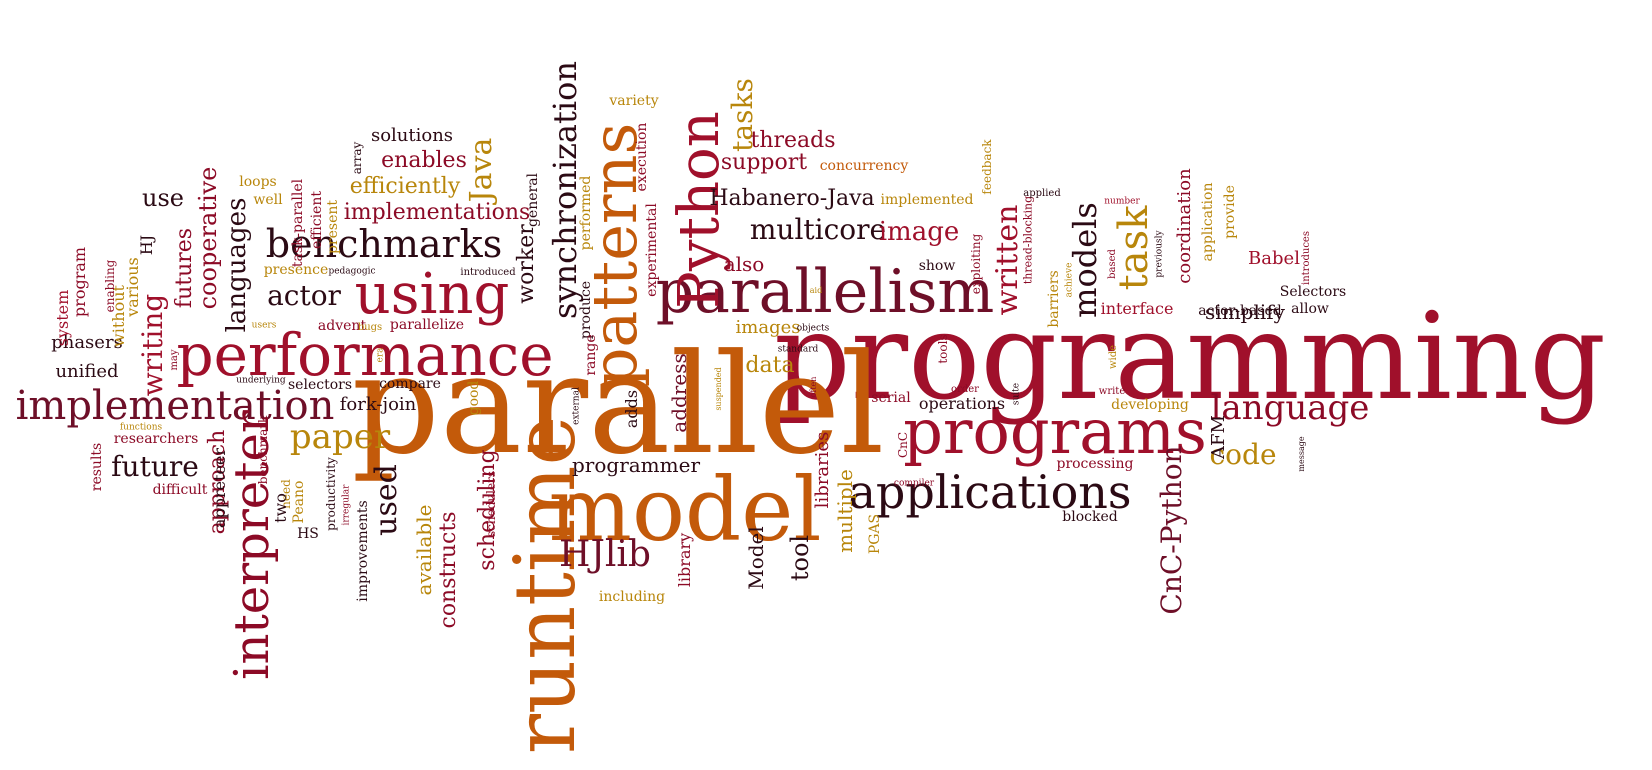 The height and width of the screenshot is (770, 1652). I want to click on word: efficient, so click(317, 220).